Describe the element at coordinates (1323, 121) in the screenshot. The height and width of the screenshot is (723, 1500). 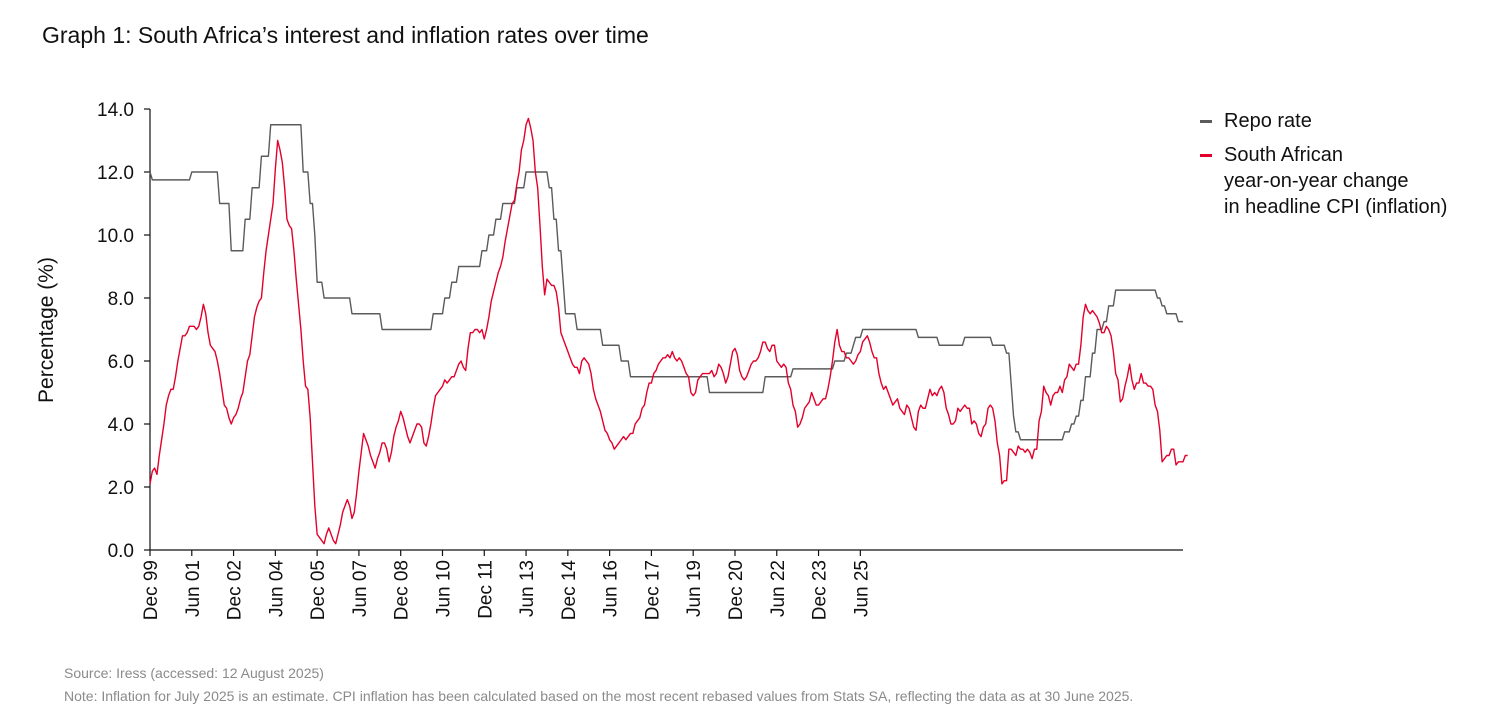
I see `legend-item-repo: Repo rate` at that location.